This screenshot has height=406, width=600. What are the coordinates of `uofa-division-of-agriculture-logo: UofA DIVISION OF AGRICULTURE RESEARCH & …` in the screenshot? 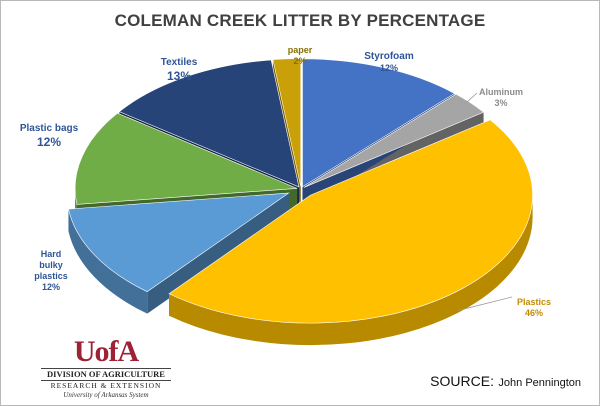 It's located at (106, 368).